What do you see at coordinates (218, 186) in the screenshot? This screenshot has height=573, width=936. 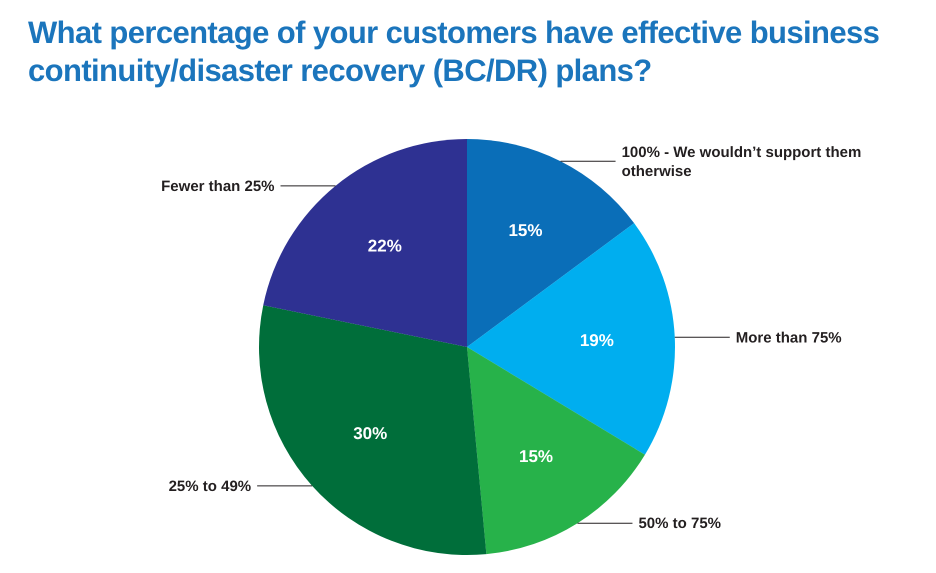 I see `slice-label: Fewer than 25%` at bounding box center [218, 186].